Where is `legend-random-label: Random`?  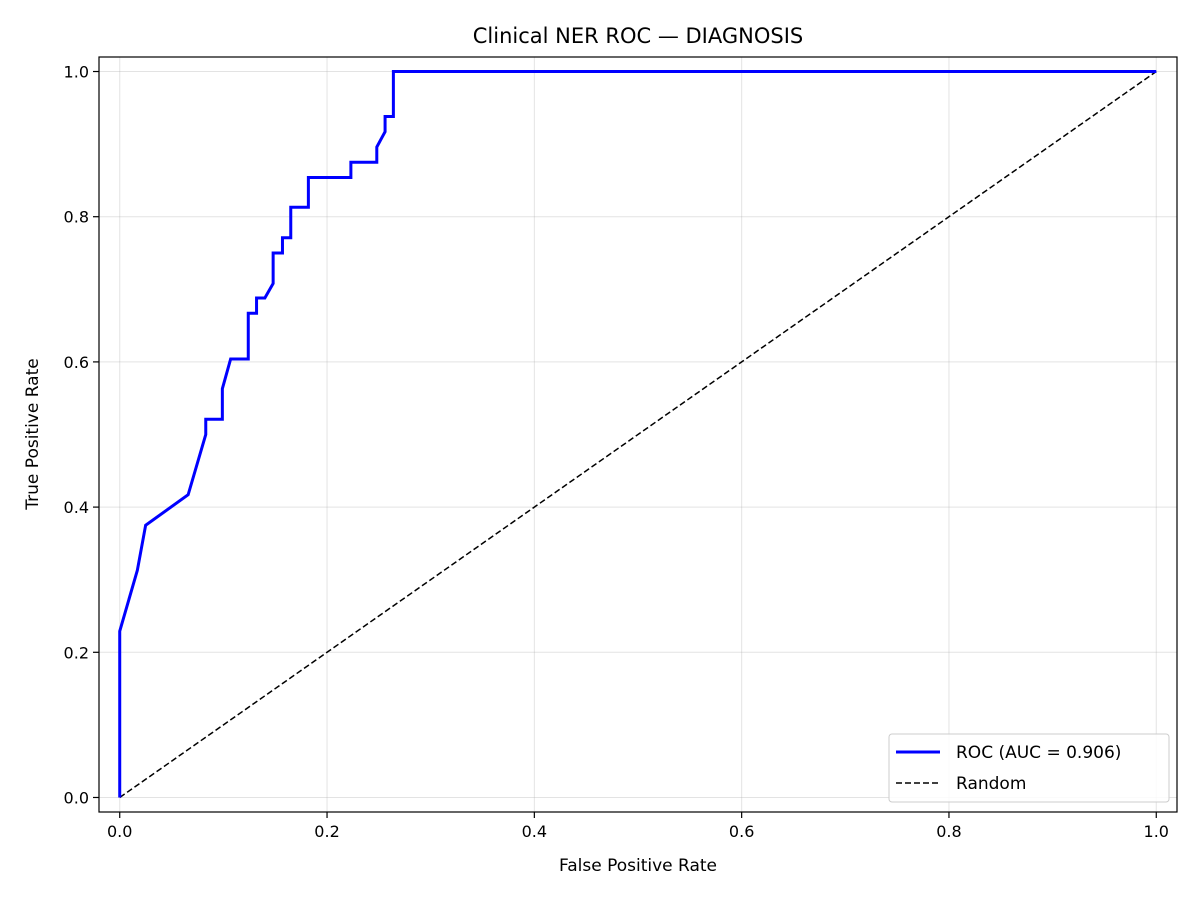 legend-random-label: Random is located at coordinates (991, 784).